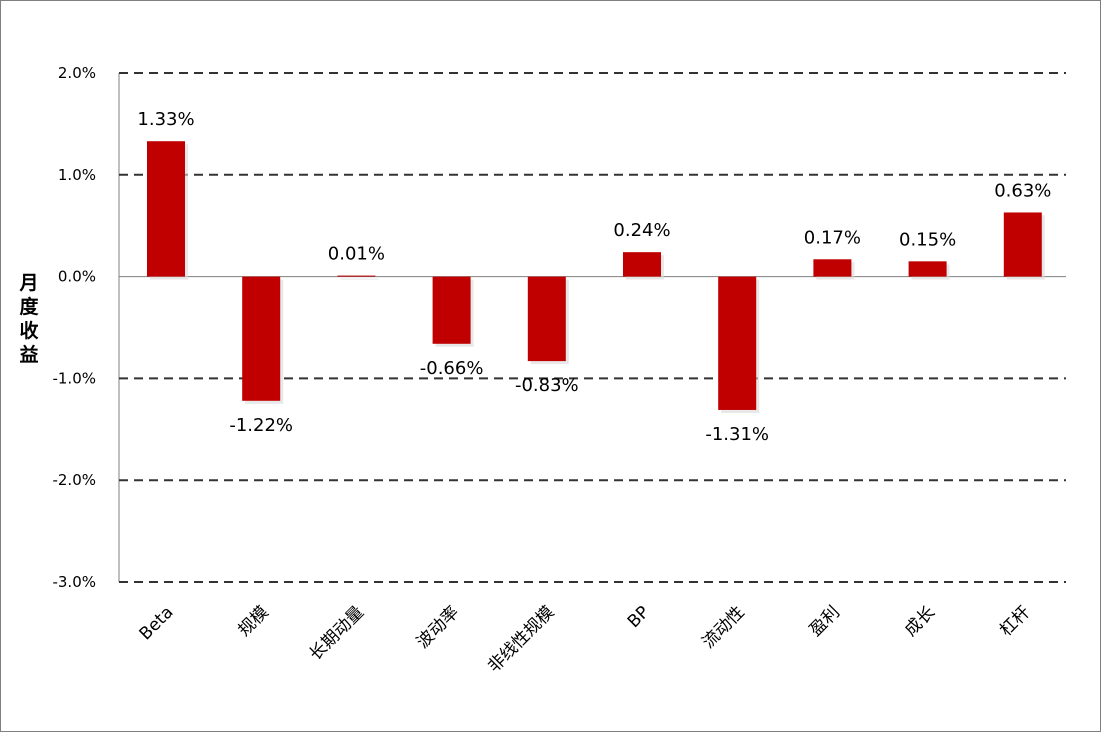 Image resolution: width=1101 pixels, height=733 pixels. Describe the element at coordinates (1022, 190) in the screenshot. I see `data-label: 0.63%` at that location.